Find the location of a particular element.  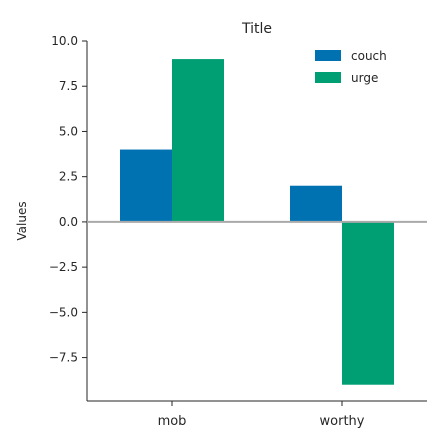

legend-label-urge: urge is located at coordinates (364, 78).